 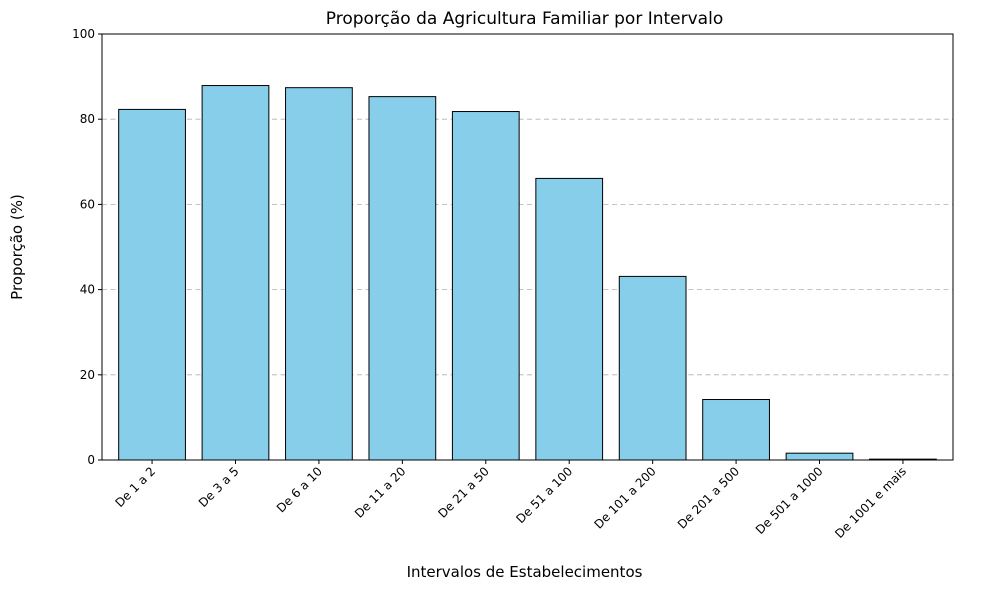 I want to click on x-tick-label: De 3 a 5, so click(x=219, y=487).